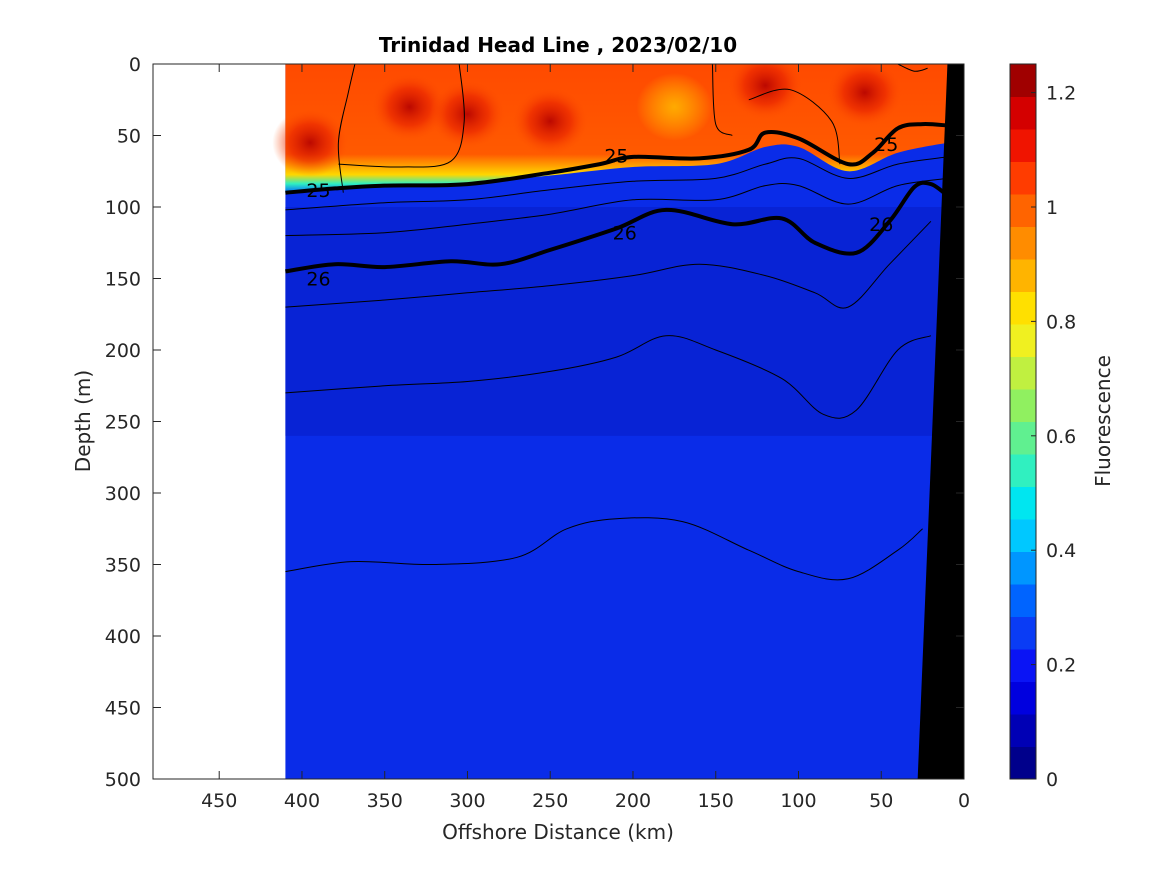 The width and height of the screenshot is (1167, 875). I want to click on y-axis-label: Depth (m), so click(83, 421).